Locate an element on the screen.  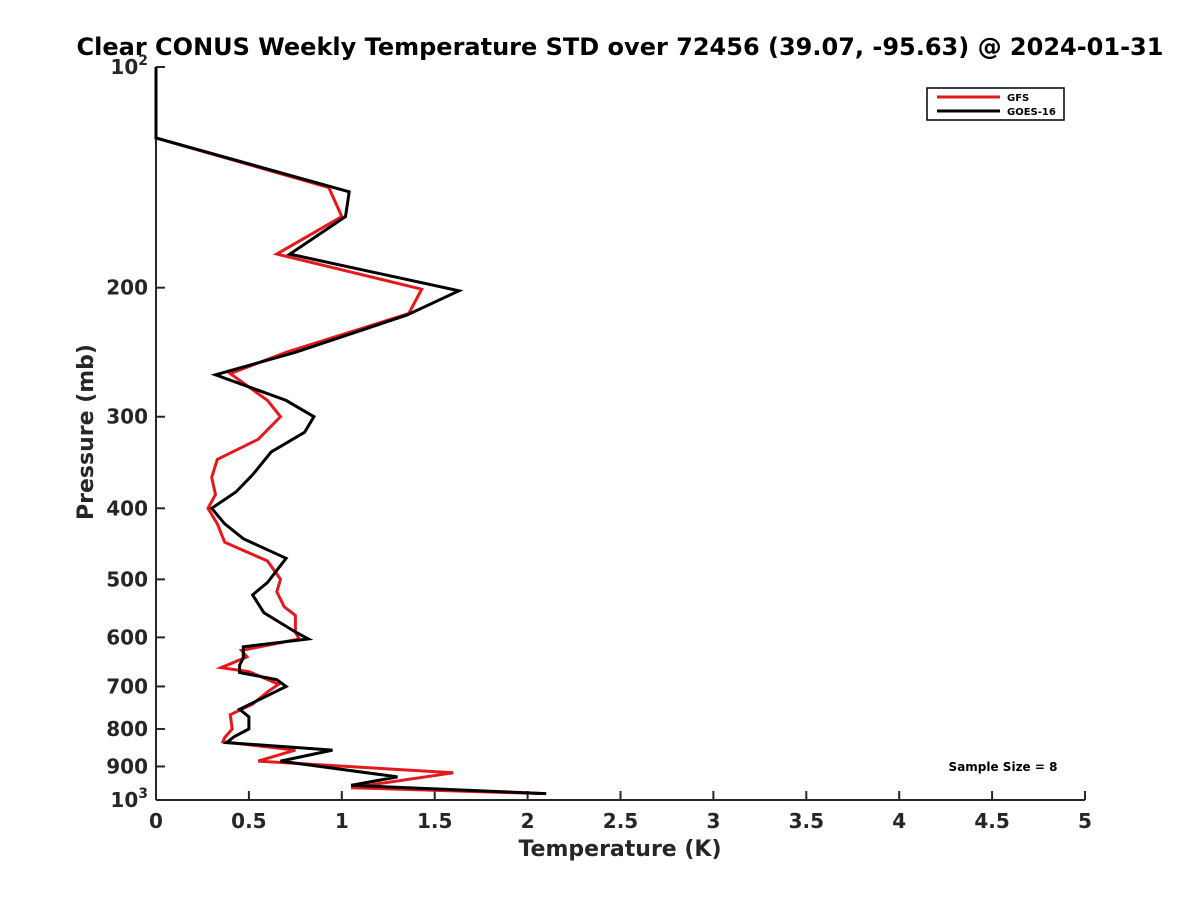
x-tick-label: 1 is located at coordinates (342, 821).